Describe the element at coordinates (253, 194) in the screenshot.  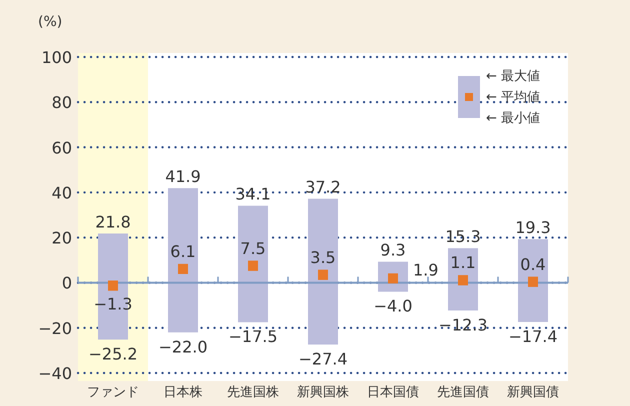
I see `annotation: 34.1` at that location.